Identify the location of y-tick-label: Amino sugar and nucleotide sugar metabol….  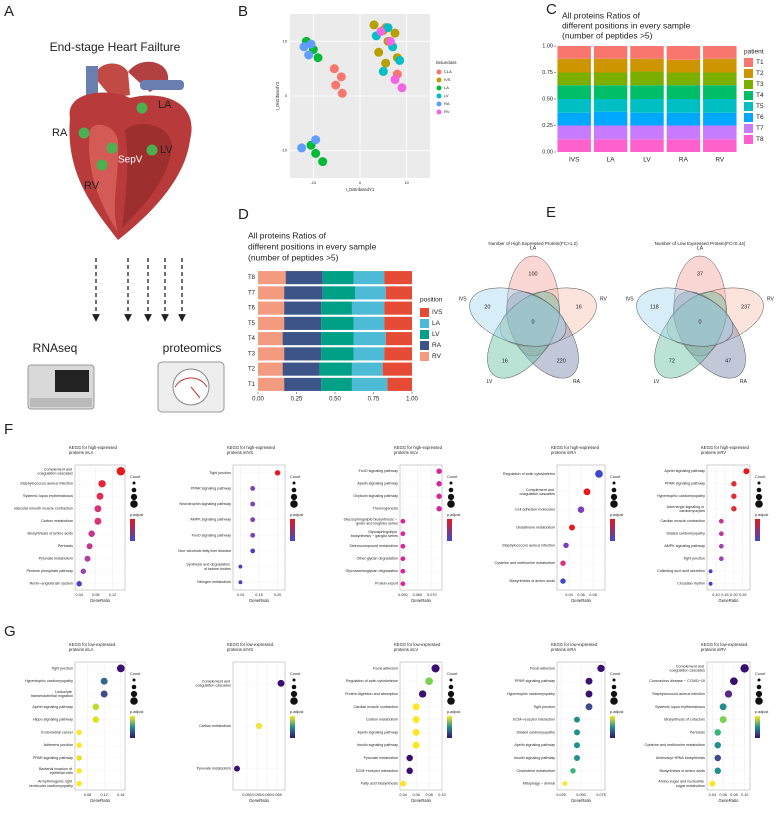
(681, 784).